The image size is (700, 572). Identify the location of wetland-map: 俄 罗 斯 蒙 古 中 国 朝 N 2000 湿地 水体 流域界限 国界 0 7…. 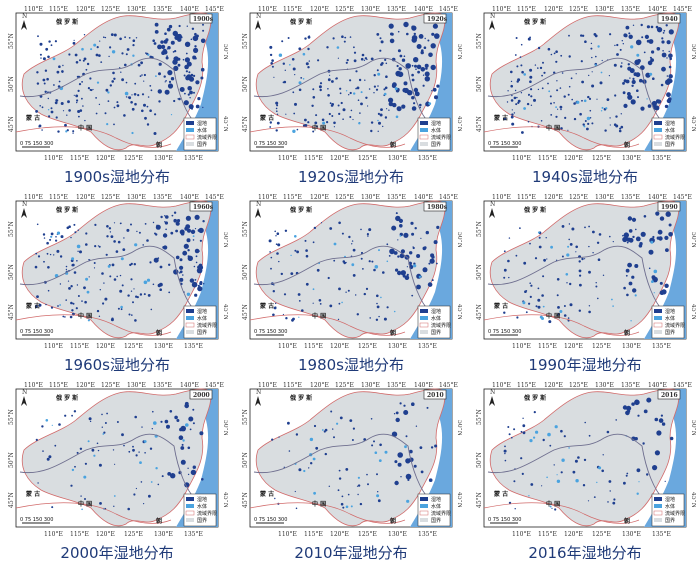
(118, 460).